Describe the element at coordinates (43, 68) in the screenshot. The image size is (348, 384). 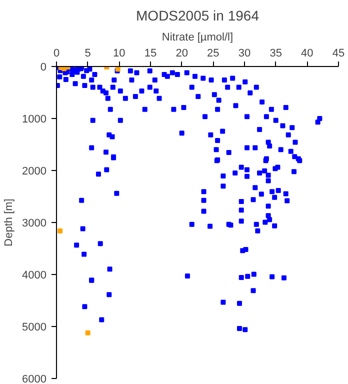
I see `y-tick-label: 0` at that location.